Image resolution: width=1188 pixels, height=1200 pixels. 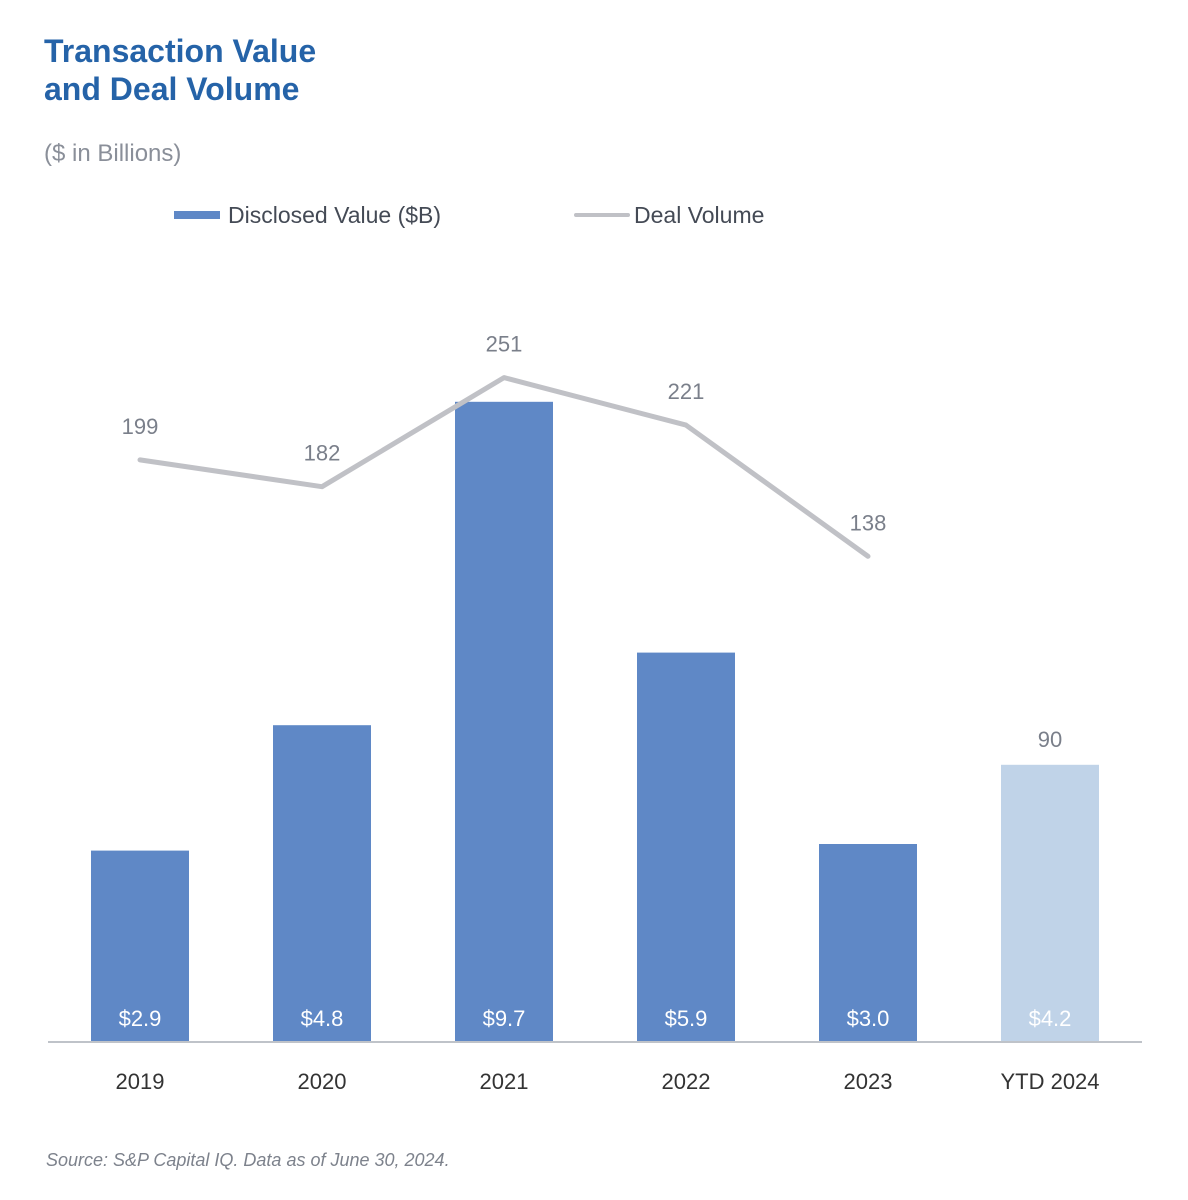 I want to click on bar-2022, so click(x=686, y=847).